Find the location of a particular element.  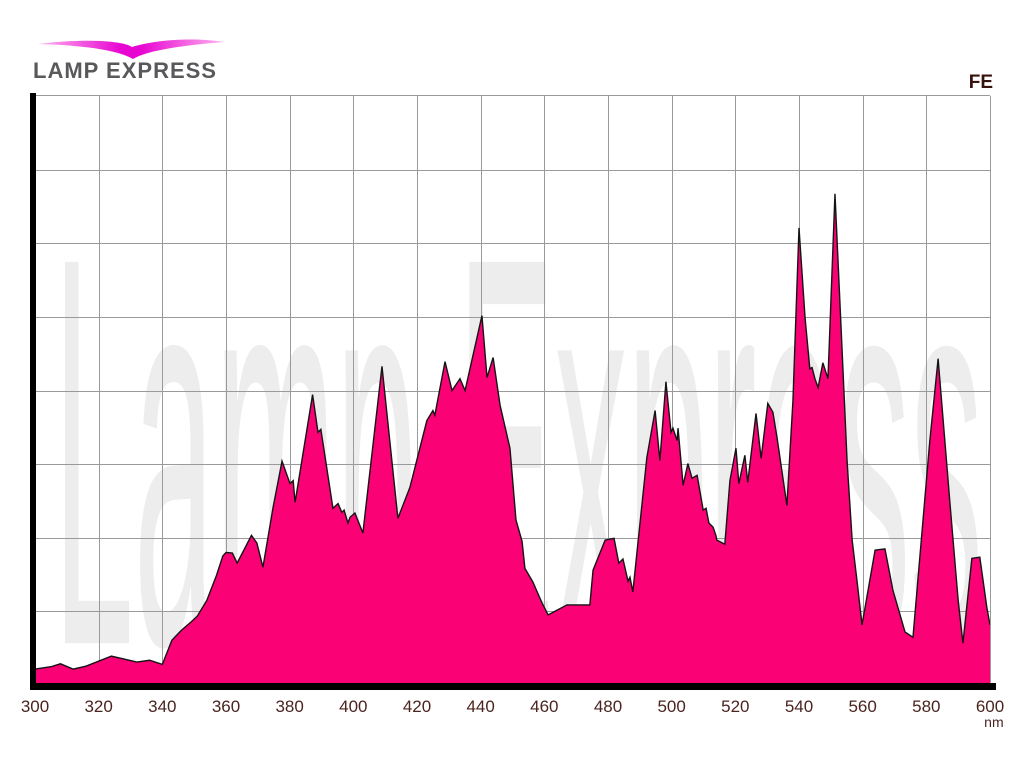

x-tick-label: 500 is located at coordinates (671, 706).